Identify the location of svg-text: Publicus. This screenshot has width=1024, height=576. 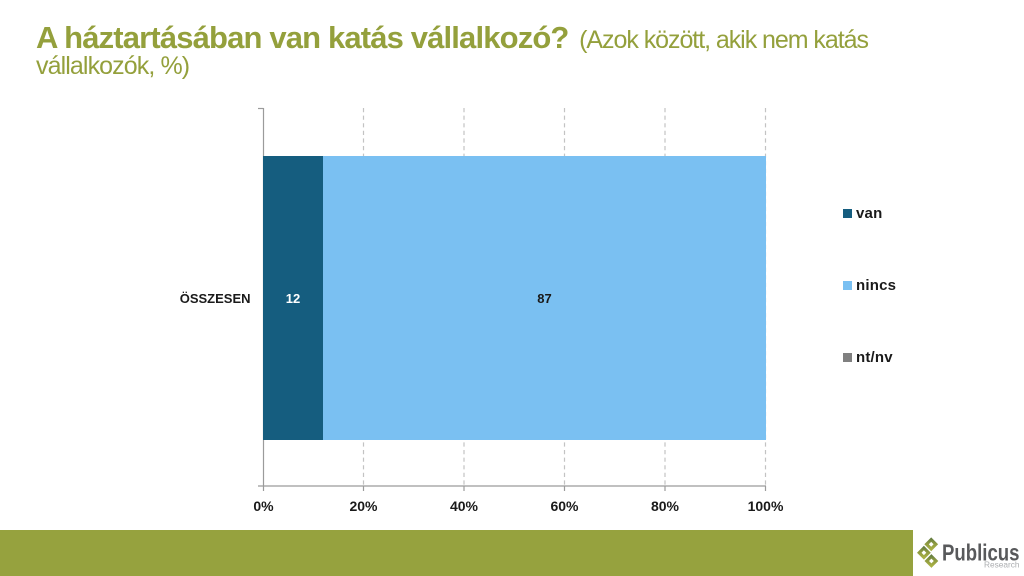
(981, 552).